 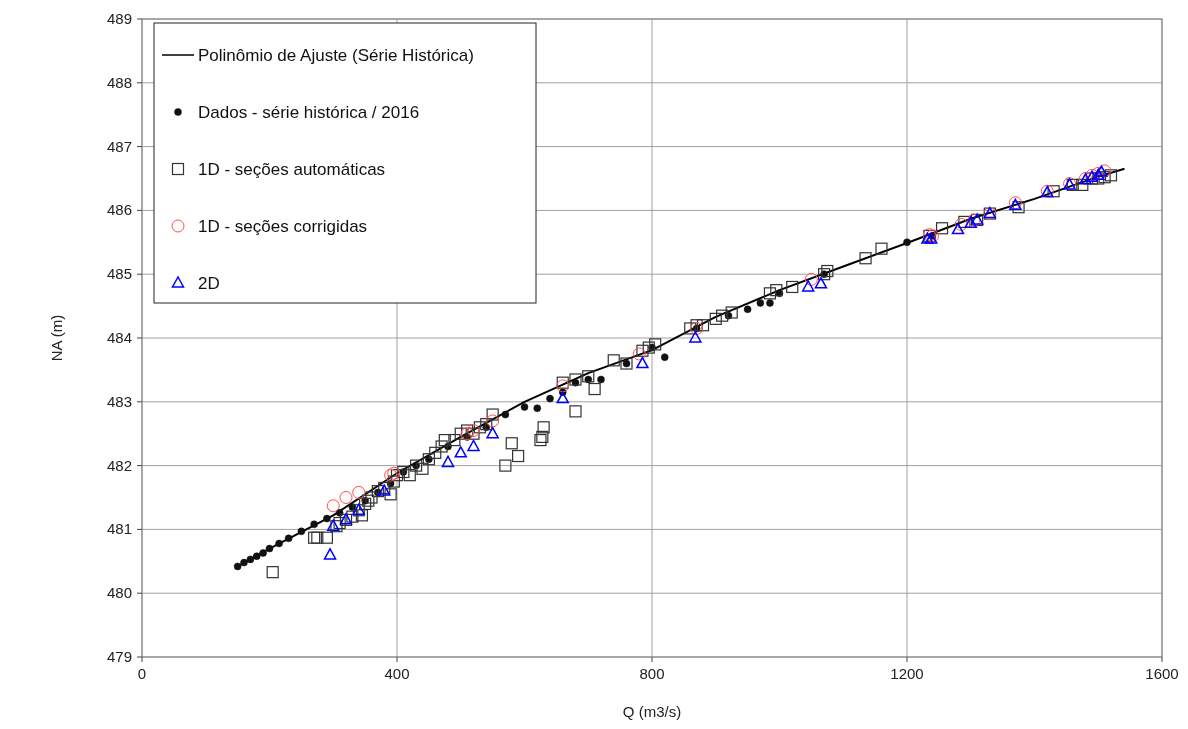 What do you see at coordinates (142, 673) in the screenshot?
I see `x-tick-label: 0` at bounding box center [142, 673].